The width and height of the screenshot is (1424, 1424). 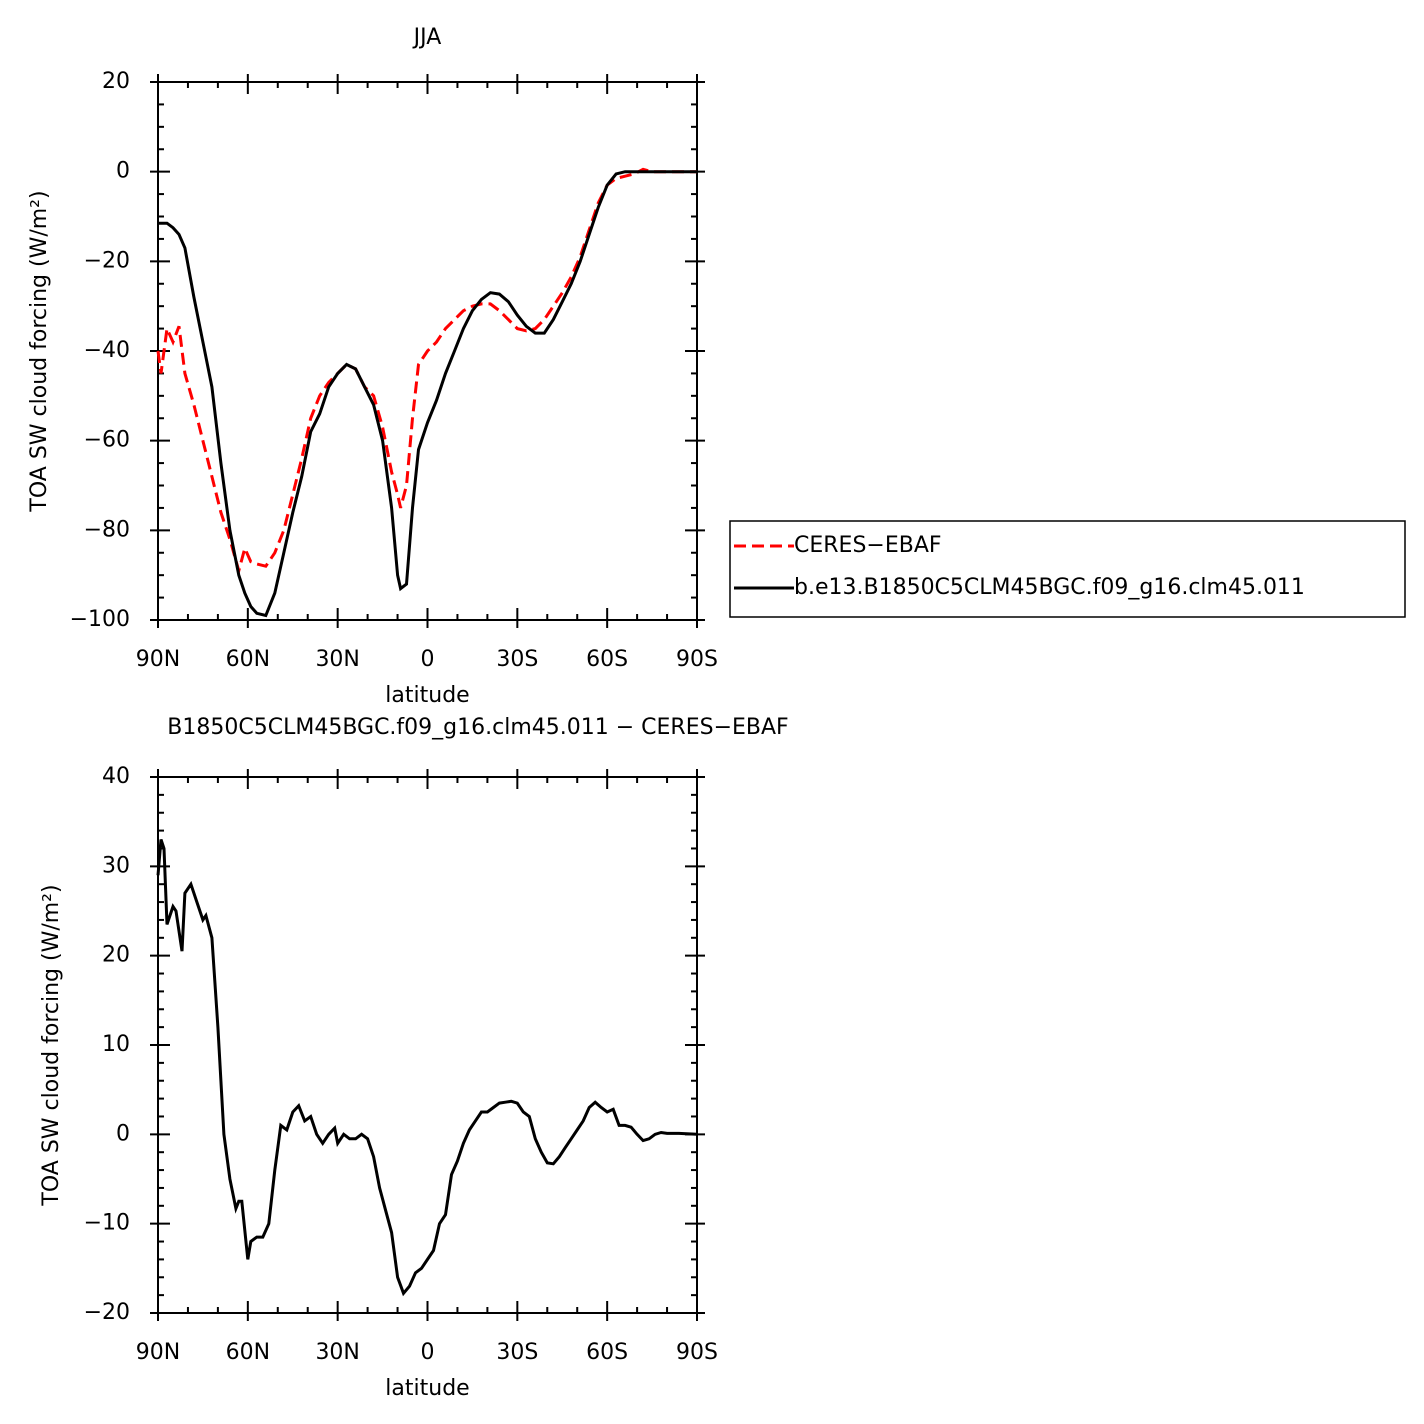 What do you see at coordinates (100, 619) in the screenshot?
I see `y-tick-label: −100` at bounding box center [100, 619].